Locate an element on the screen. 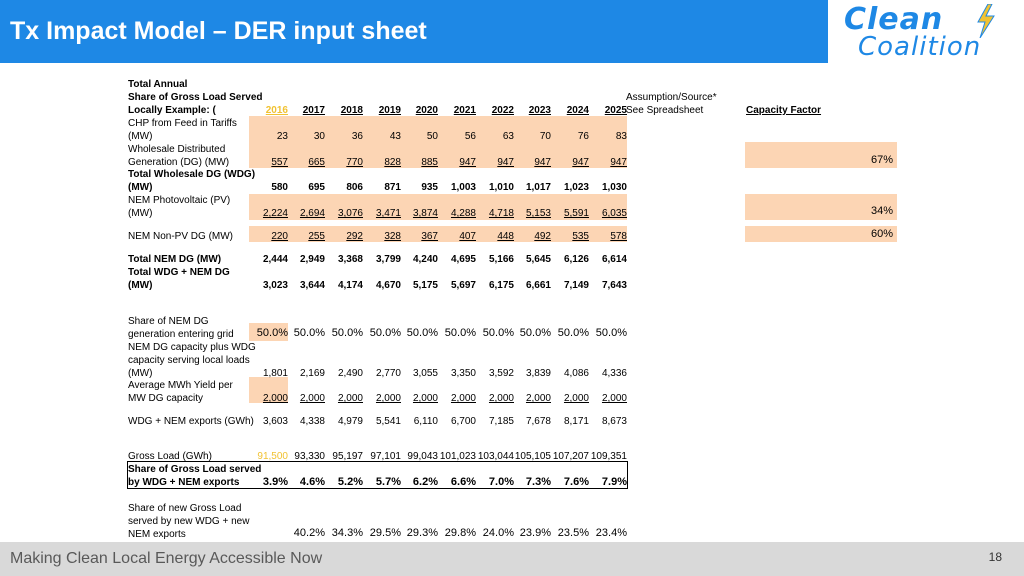 The image size is (1024, 576). row-5-value-2017: 2,949 is located at coordinates (312, 259).